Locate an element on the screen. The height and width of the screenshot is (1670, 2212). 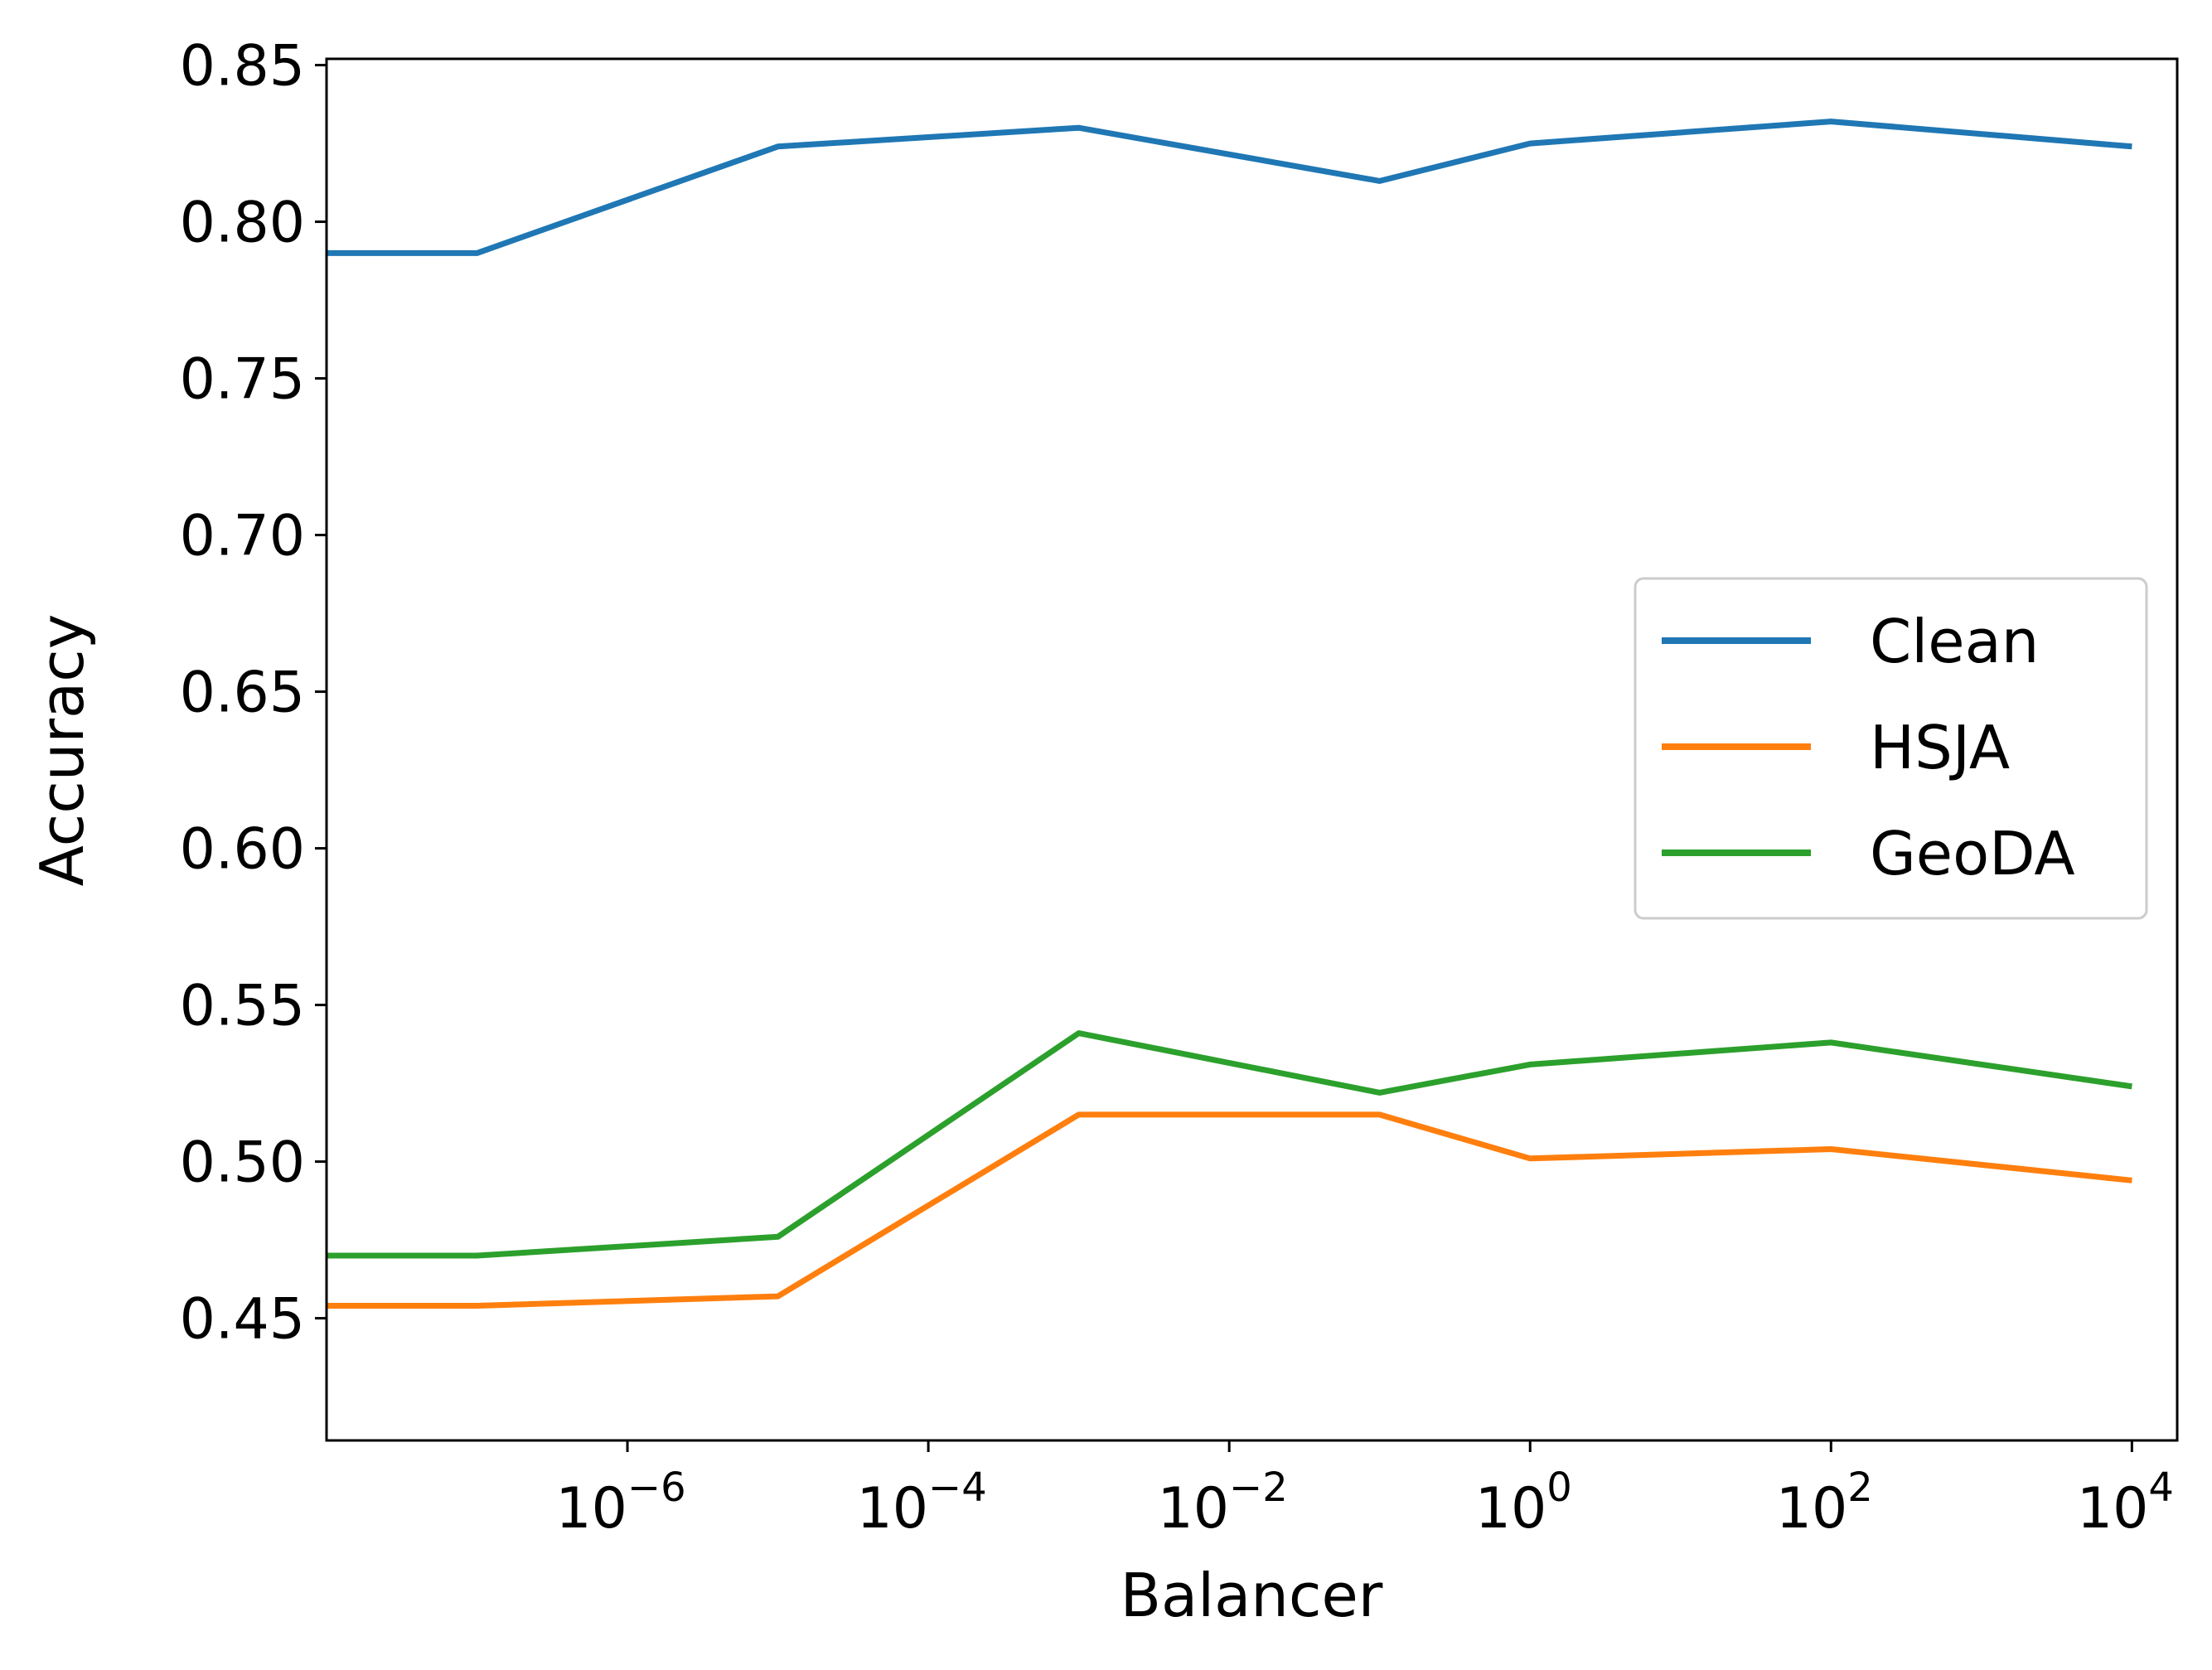
legend-label-clean: Clean is located at coordinates (1954, 641).